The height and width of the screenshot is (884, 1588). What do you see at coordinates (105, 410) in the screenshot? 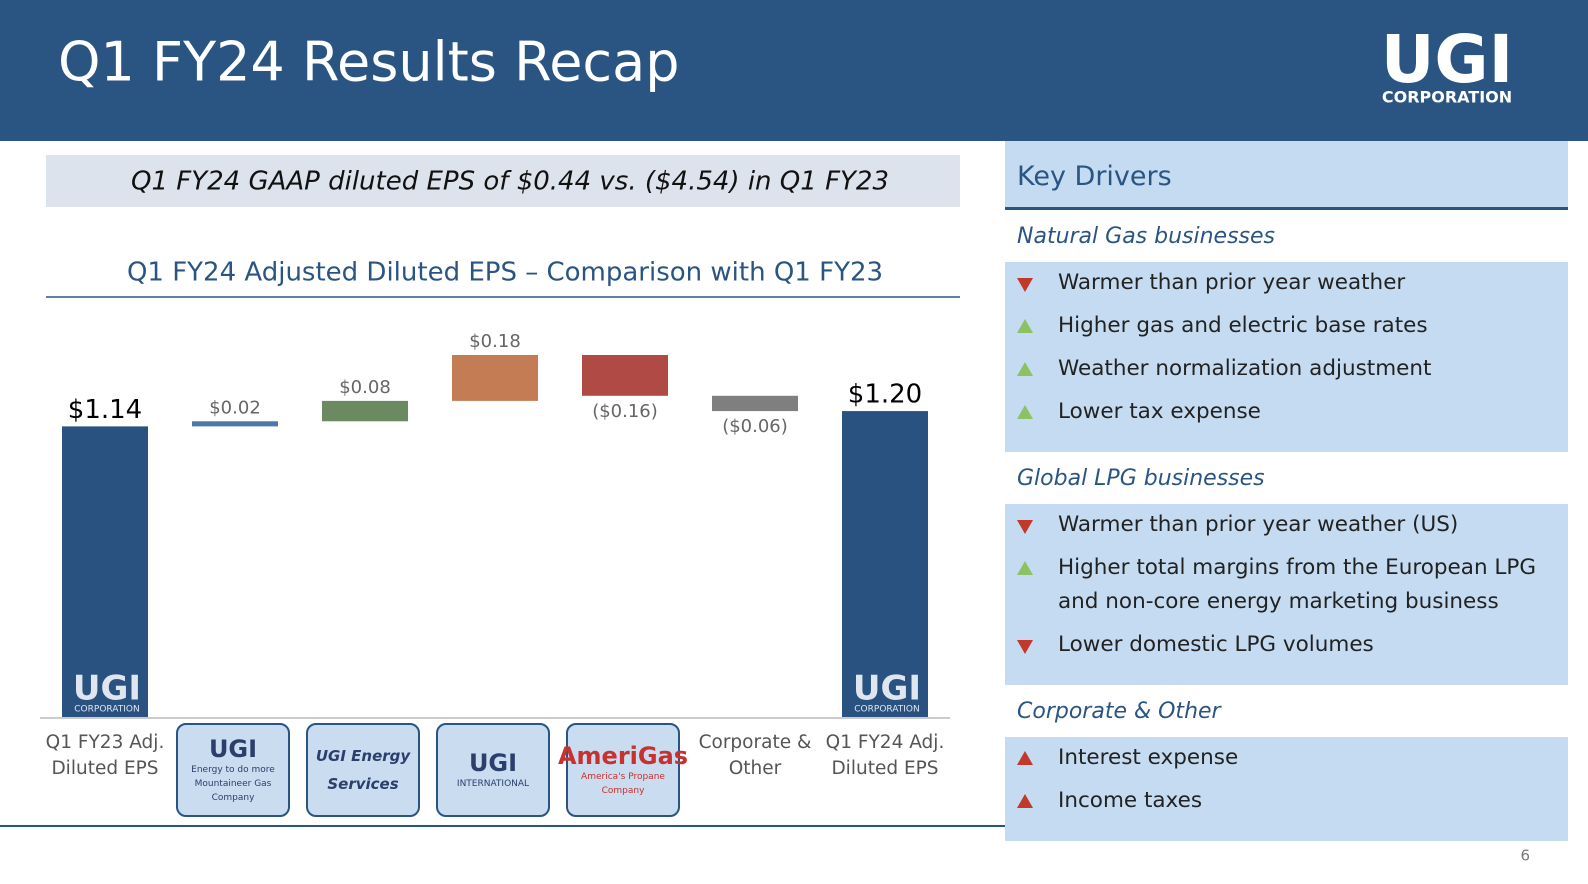
I see `value-label: $1.14` at bounding box center [105, 410].